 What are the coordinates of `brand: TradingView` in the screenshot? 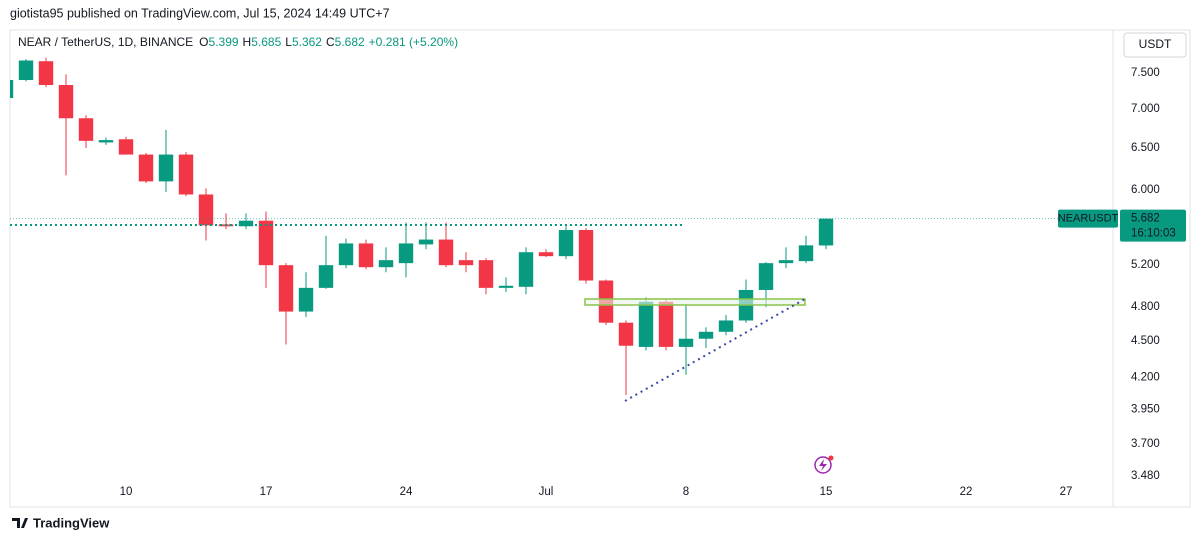 It's located at (71, 522).